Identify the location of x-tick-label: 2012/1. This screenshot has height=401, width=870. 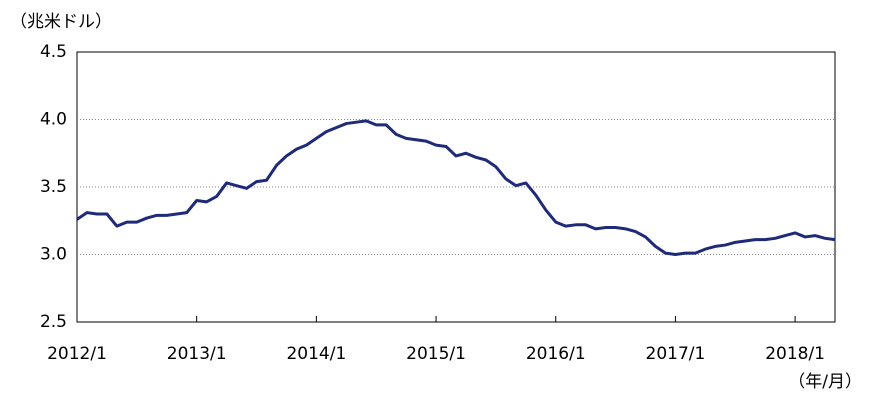
(77, 354).